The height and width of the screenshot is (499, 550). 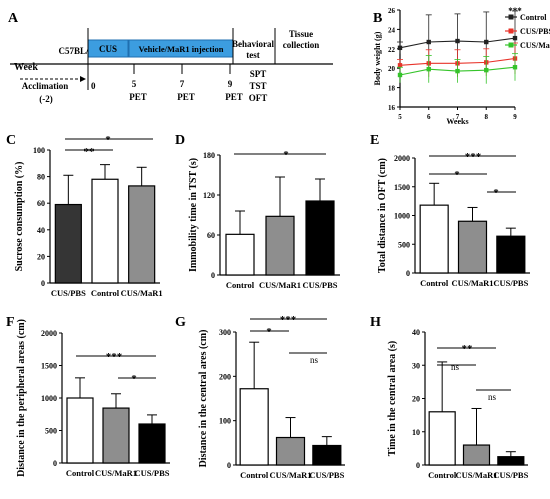 I want to click on y-axis-label-c: Sucrose consumption (%), so click(x=19, y=217).